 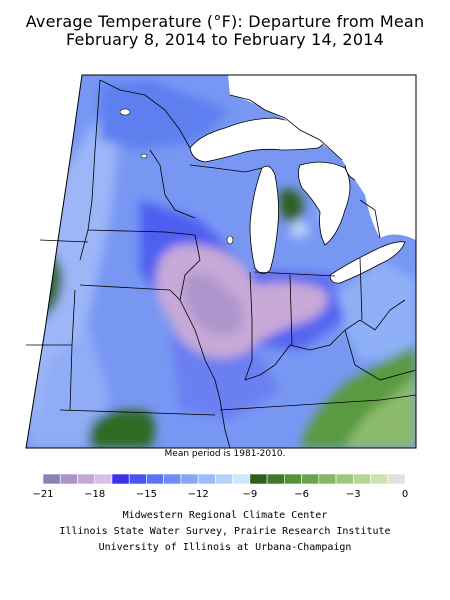 What do you see at coordinates (137, 412) in the screenshot?
I see `missouri-arkansas-border` at bounding box center [137, 412].